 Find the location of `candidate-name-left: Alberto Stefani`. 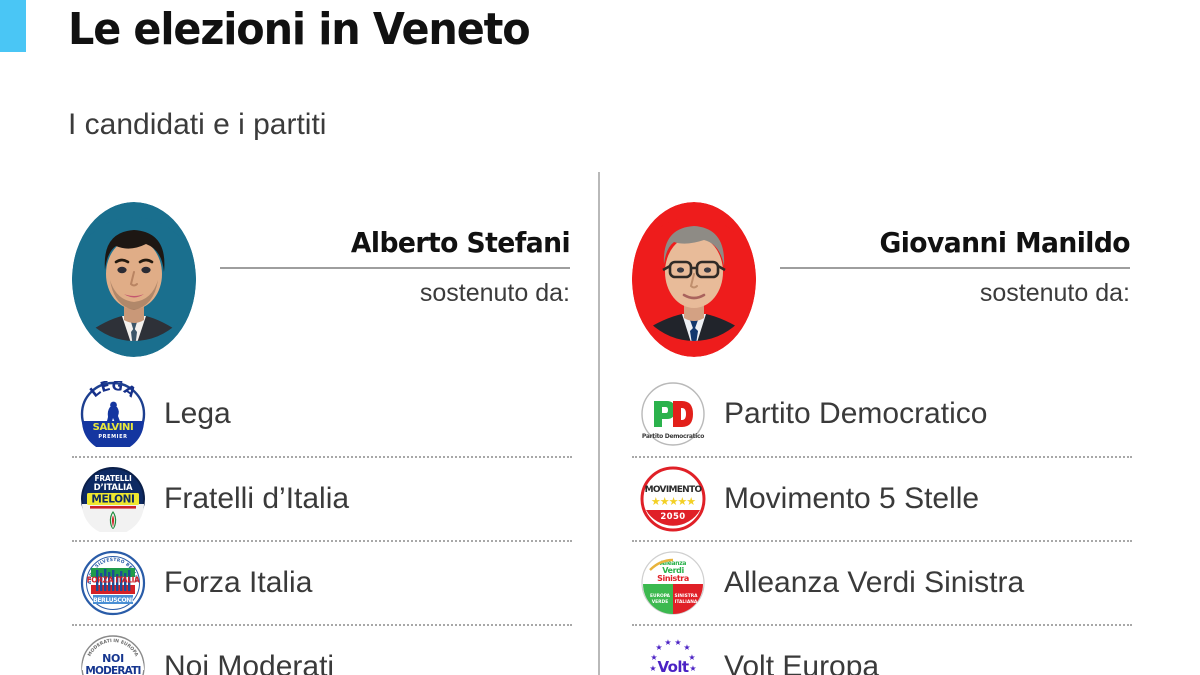

candidate-name-left: Alberto Stefani is located at coordinates (460, 242).